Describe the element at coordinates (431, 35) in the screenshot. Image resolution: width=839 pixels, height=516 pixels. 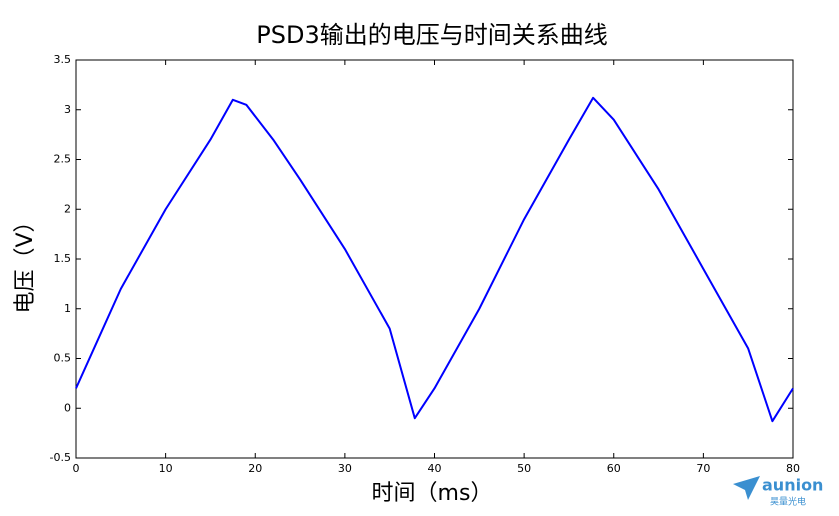
I see `chart-title: PSD3输出的电压与时间关系曲线` at that location.